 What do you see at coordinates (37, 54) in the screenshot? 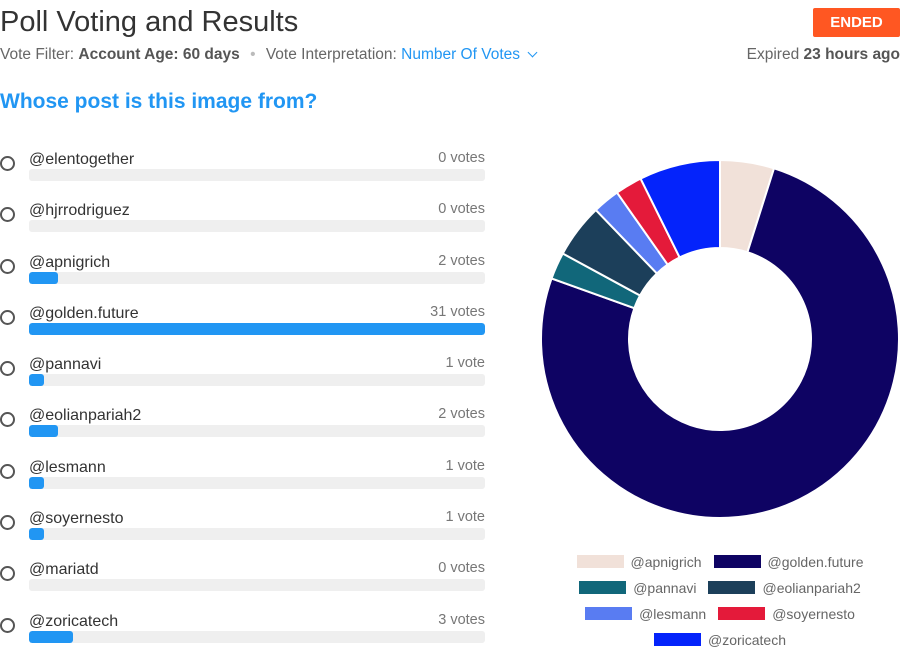
I see `vote-filter-label: Vote Filter:` at bounding box center [37, 54].